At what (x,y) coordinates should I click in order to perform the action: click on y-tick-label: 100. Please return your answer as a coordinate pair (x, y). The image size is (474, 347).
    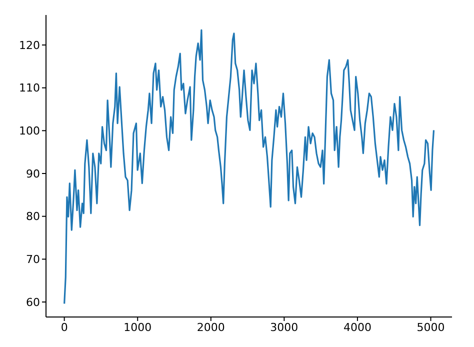
    Looking at the image, I should click on (29, 131).